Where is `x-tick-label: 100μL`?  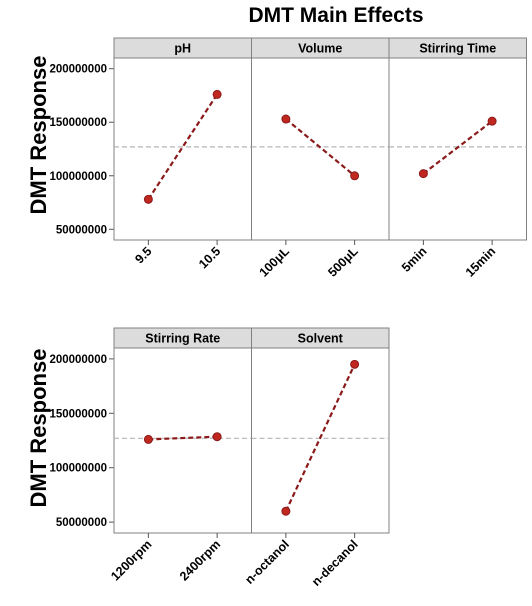 x-tick-label: 100μL is located at coordinates (275, 262).